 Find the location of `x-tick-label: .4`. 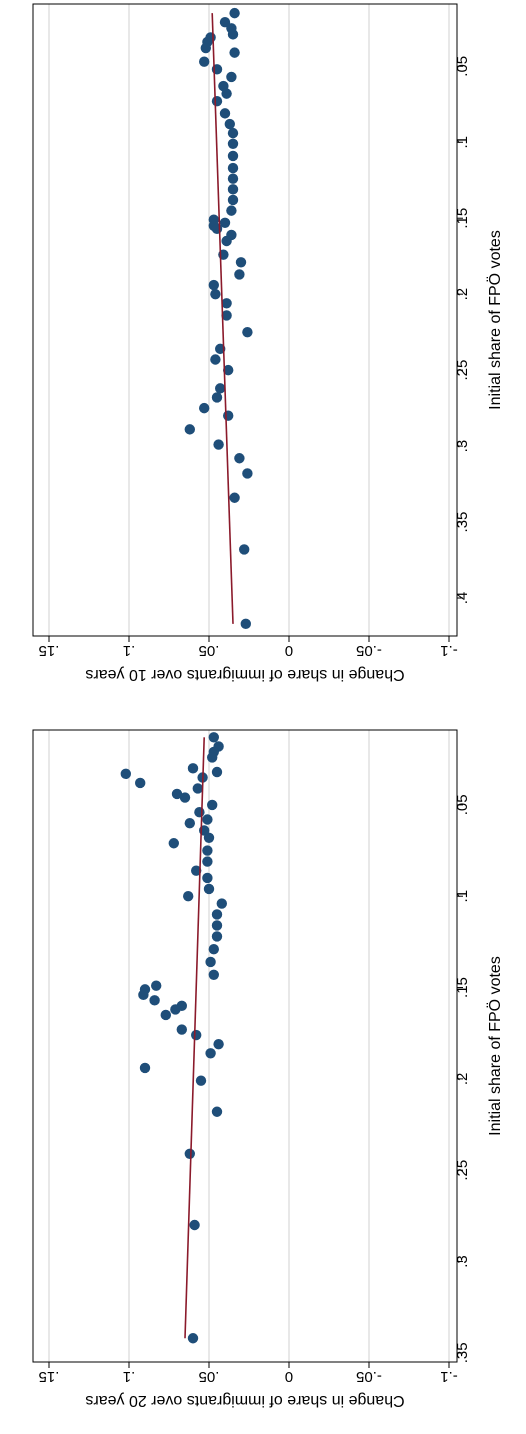

x-tick-label: .4 is located at coordinates (462, 598).